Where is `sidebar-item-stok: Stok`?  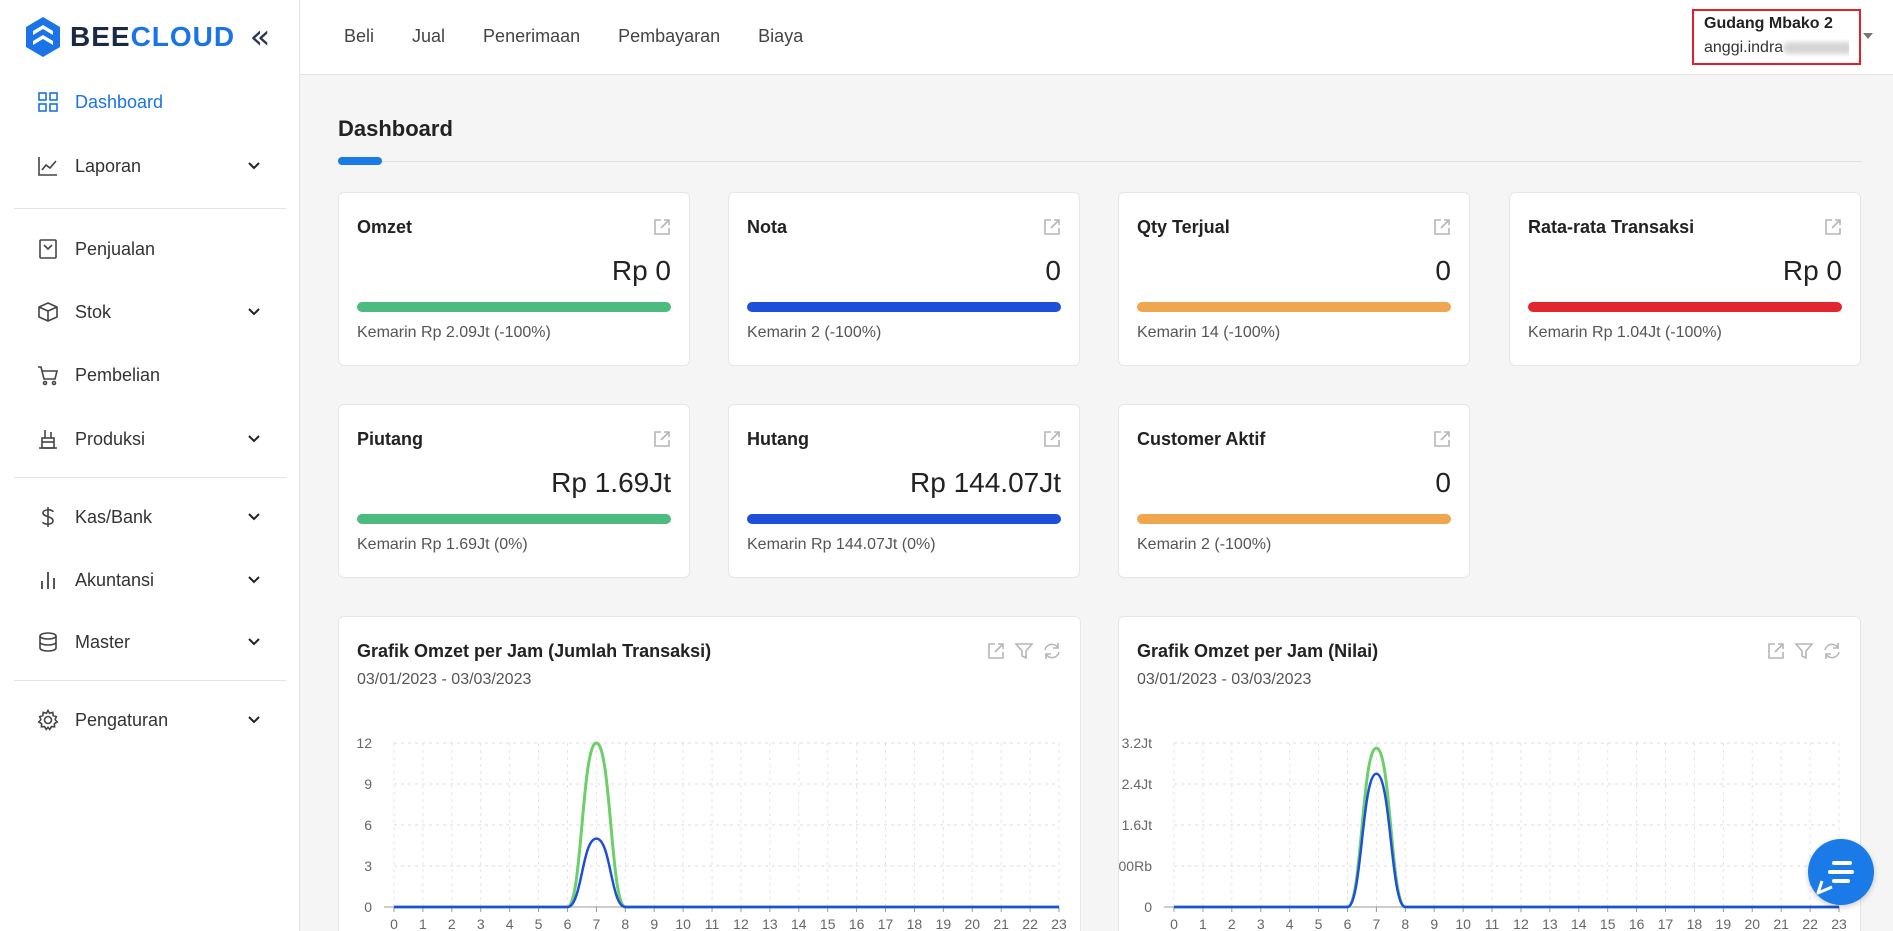 sidebar-item-stok: Stok is located at coordinates (150, 312).